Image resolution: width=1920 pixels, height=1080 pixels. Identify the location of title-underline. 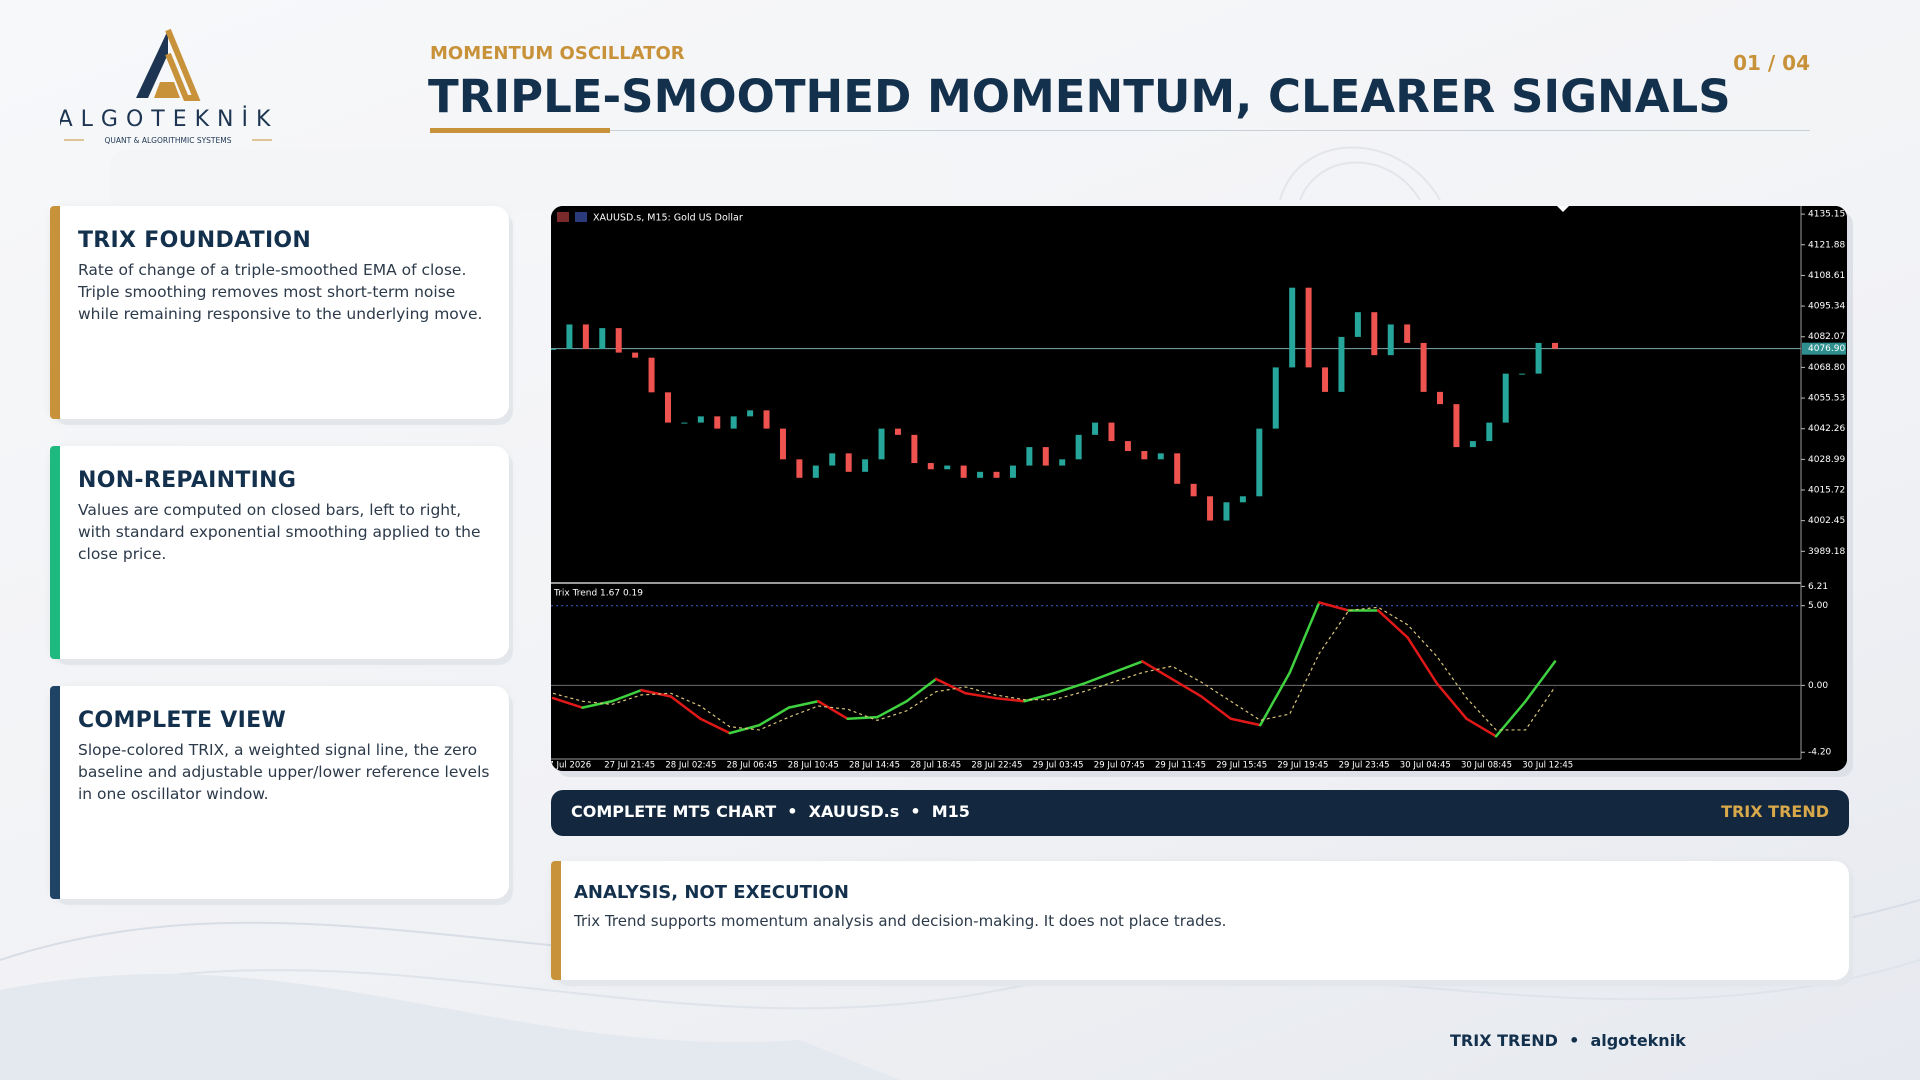
(520, 130).